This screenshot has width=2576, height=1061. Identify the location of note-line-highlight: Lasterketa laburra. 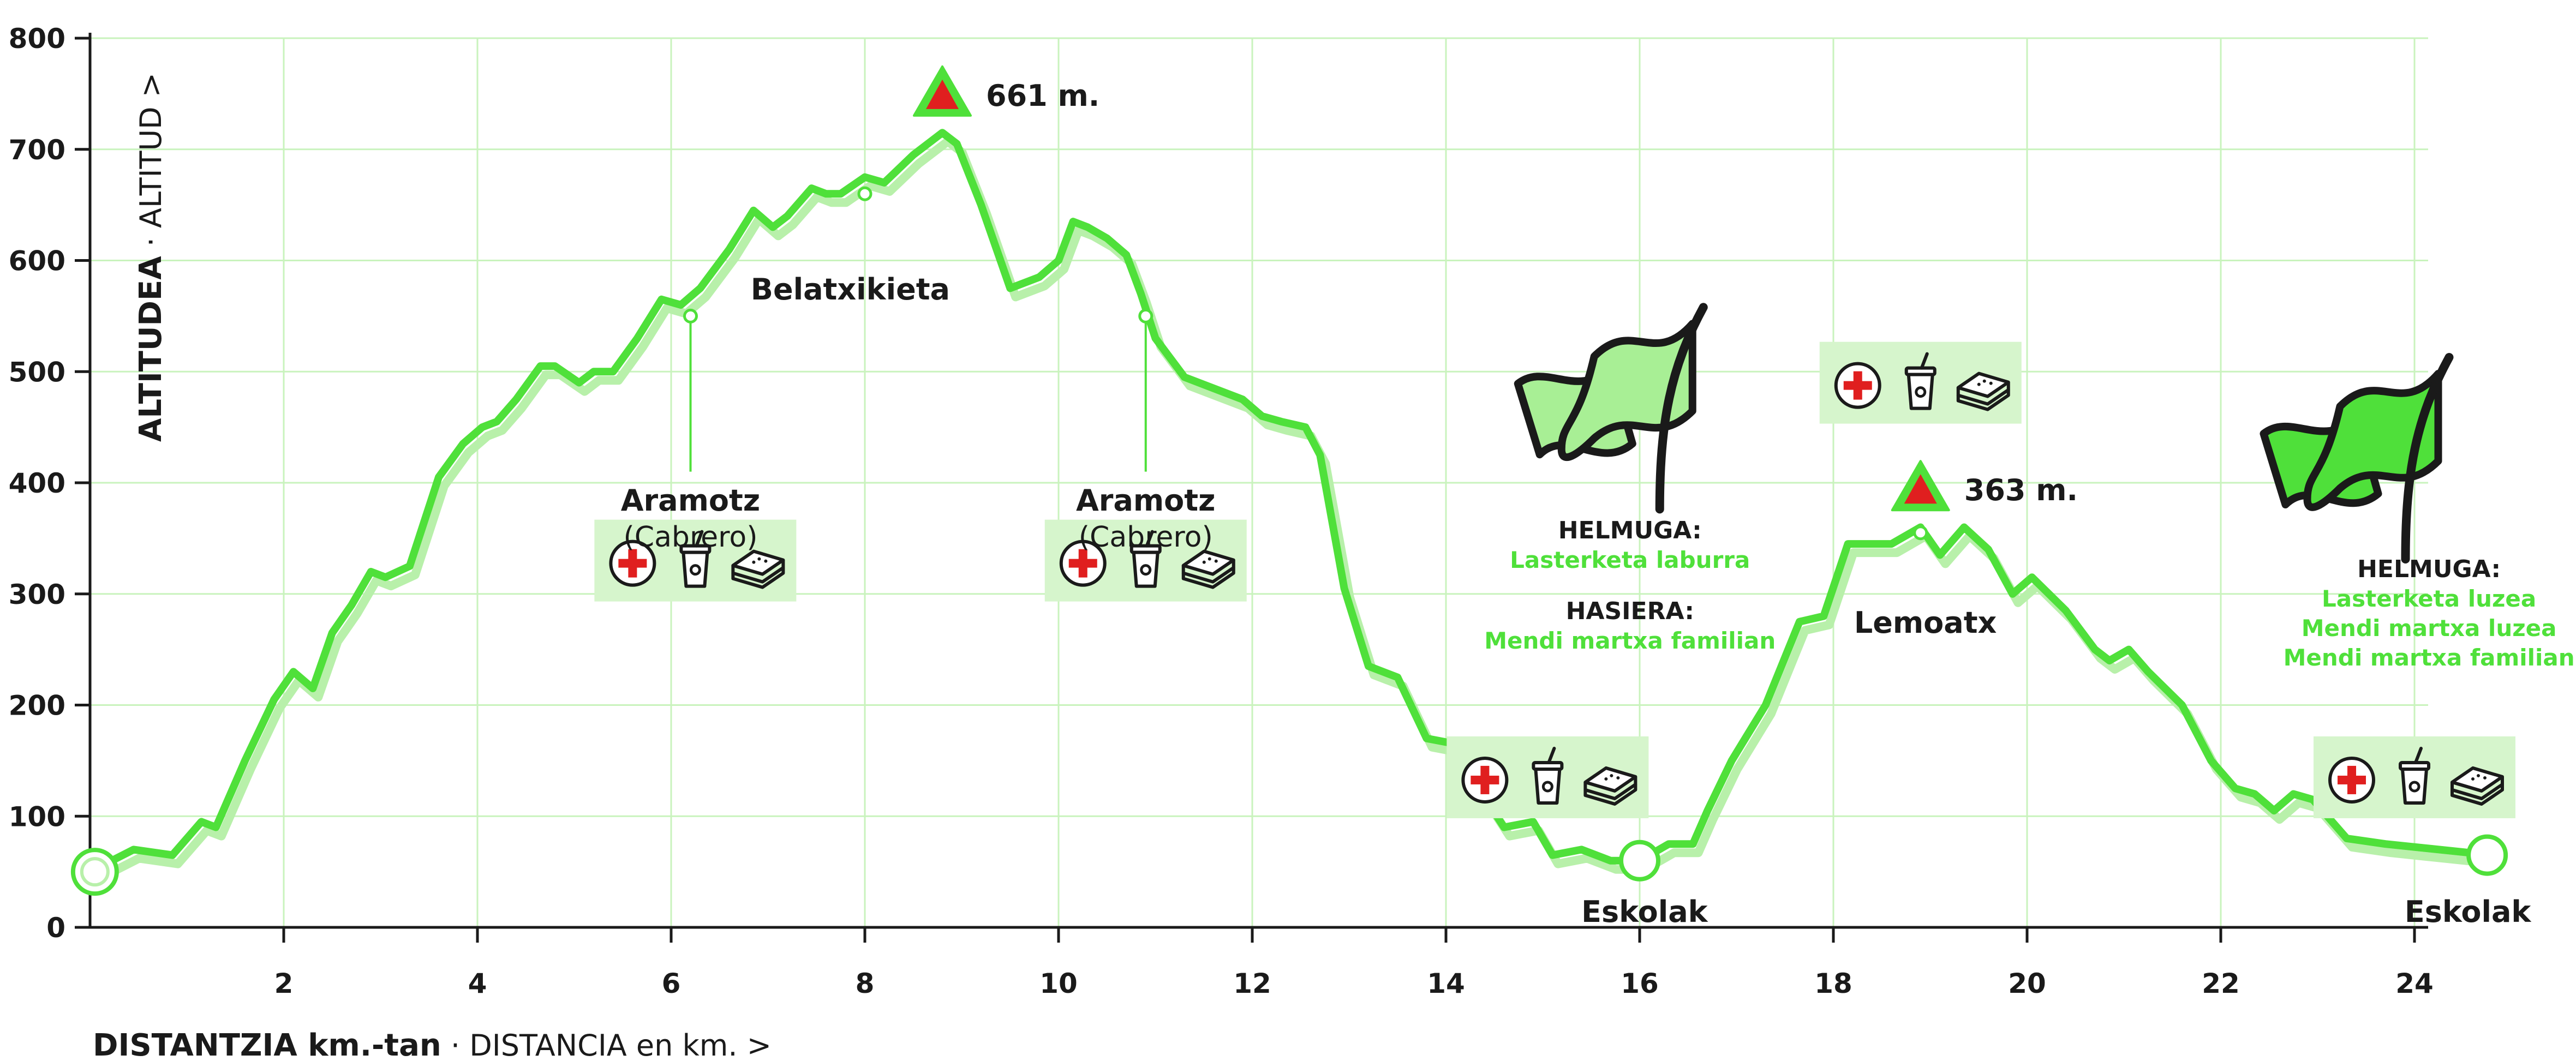
(1630, 560).